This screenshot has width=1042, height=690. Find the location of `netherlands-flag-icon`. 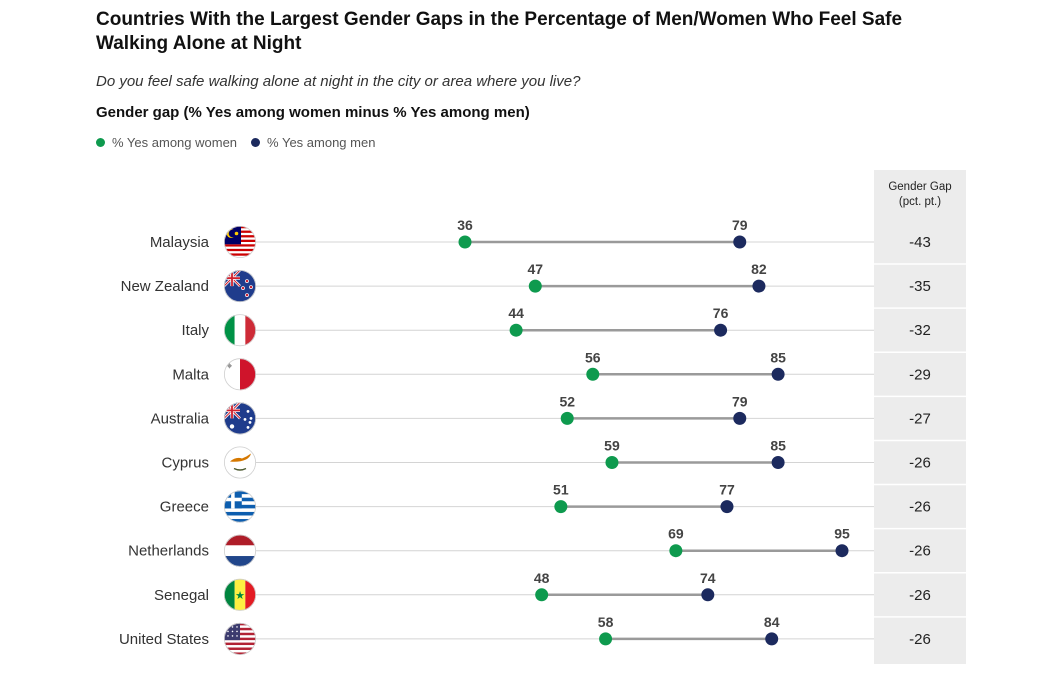

netherlands-flag-icon is located at coordinates (240, 550).